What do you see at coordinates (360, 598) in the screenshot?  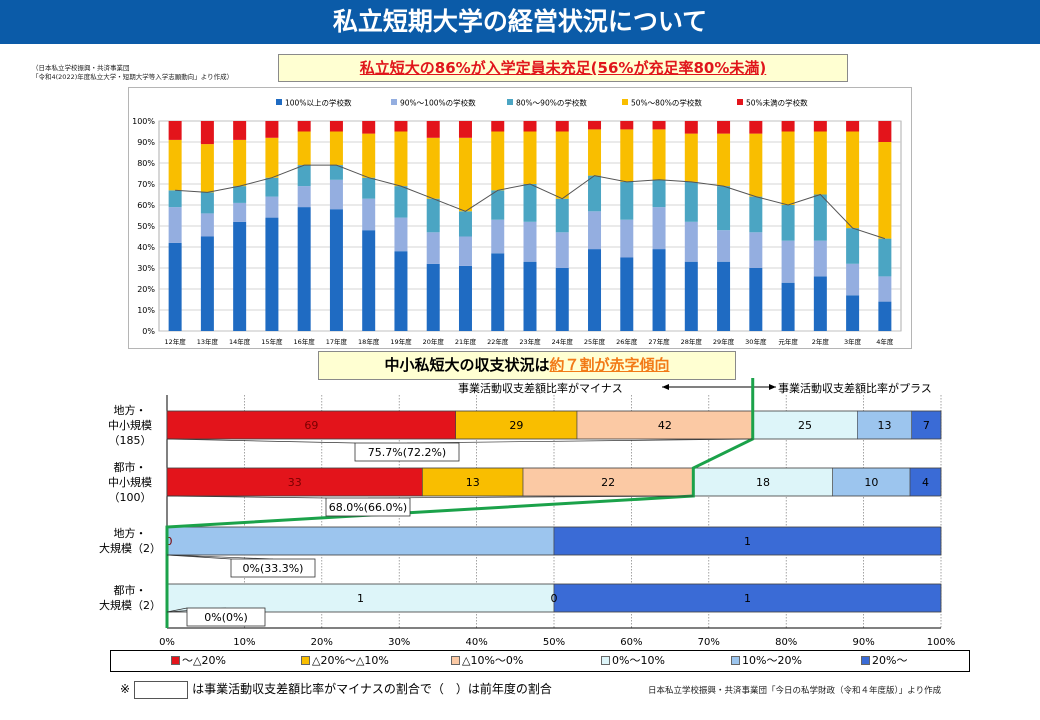 I see `segment-label: 1` at bounding box center [360, 598].